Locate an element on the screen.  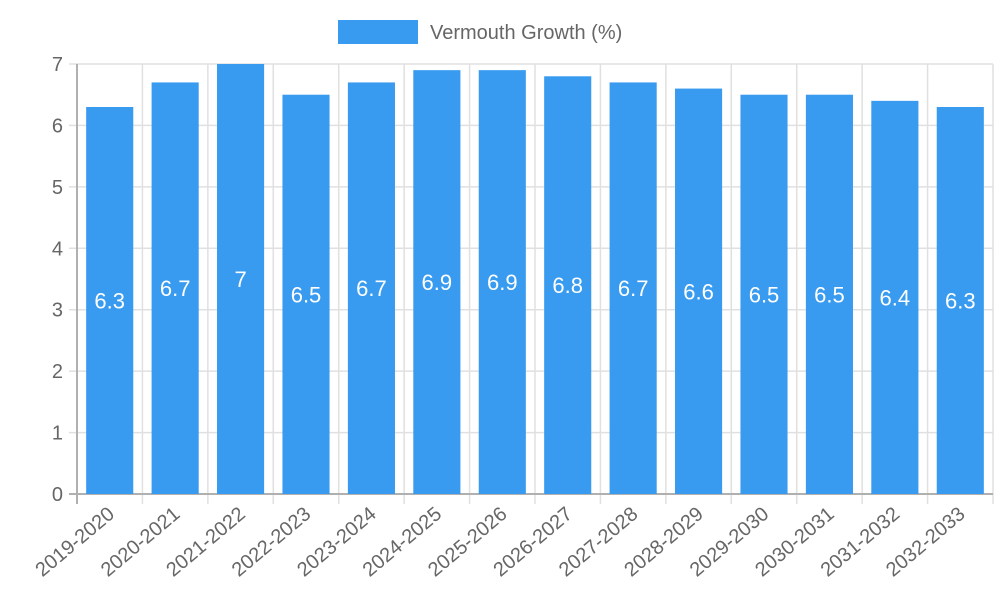
y-tick-label: 2 is located at coordinates (57, 372).